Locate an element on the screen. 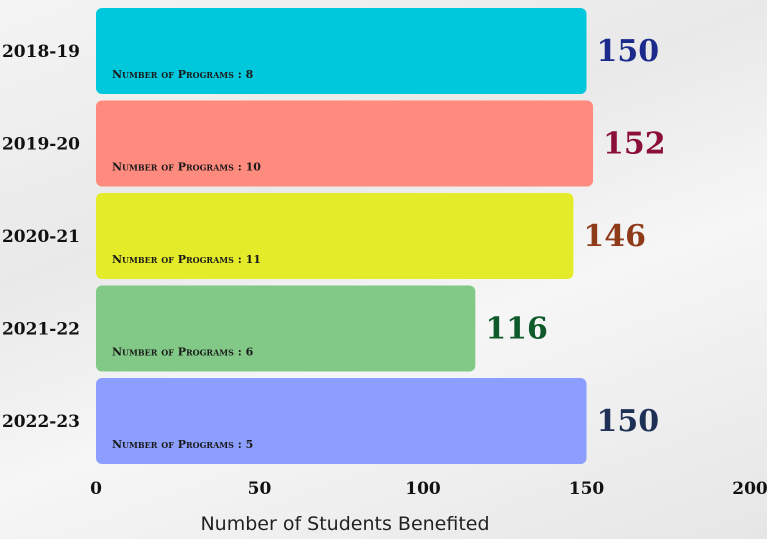  x-tick-label: 200 is located at coordinates (749, 489).